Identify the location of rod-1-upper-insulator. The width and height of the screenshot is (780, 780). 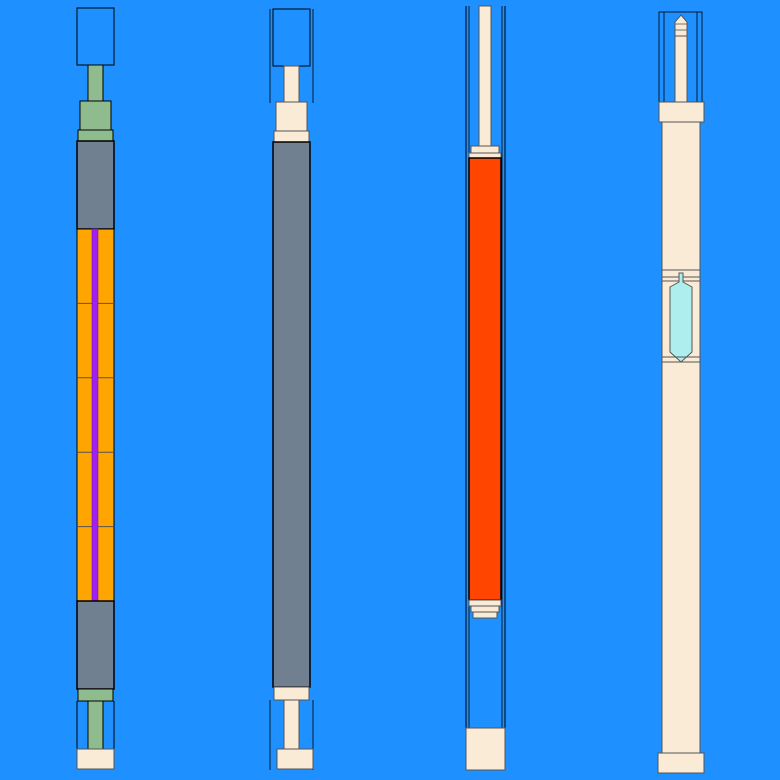
(95, 185).